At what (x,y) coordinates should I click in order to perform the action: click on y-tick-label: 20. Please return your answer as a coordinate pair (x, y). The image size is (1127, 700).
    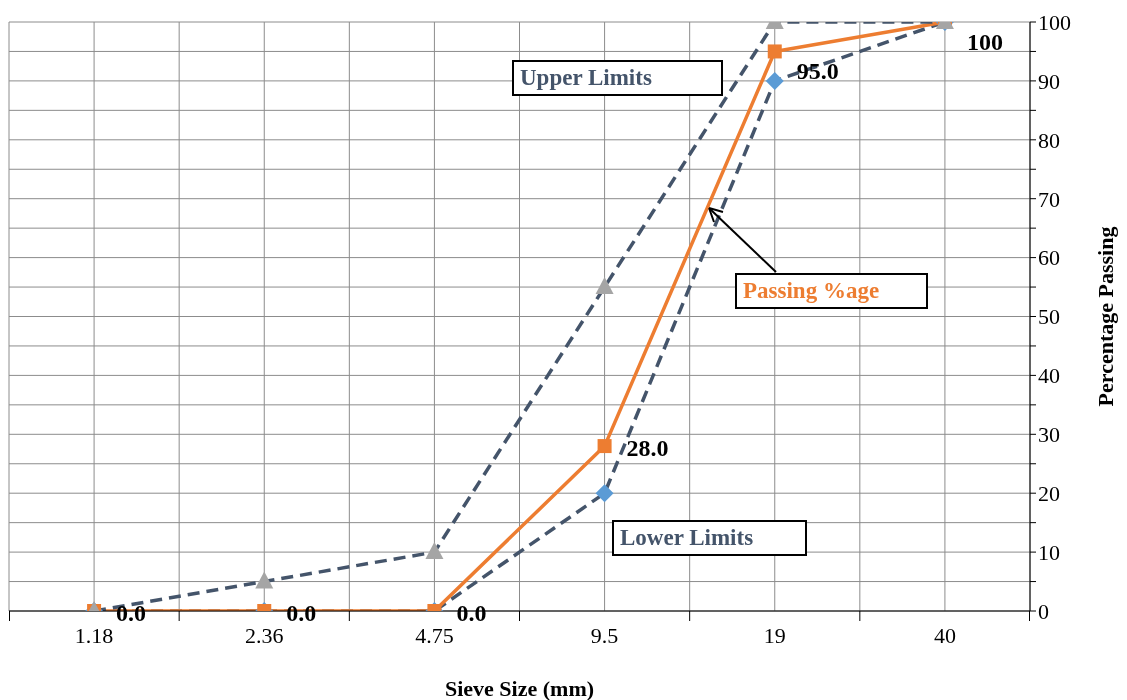
    Looking at the image, I should click on (1049, 494).